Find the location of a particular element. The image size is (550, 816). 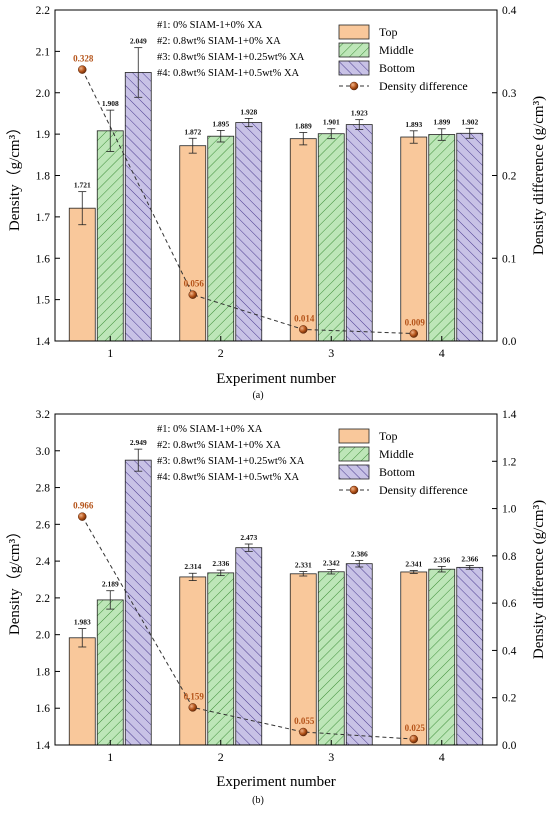

y2-tick-label: 1.4 is located at coordinates (509, 415).